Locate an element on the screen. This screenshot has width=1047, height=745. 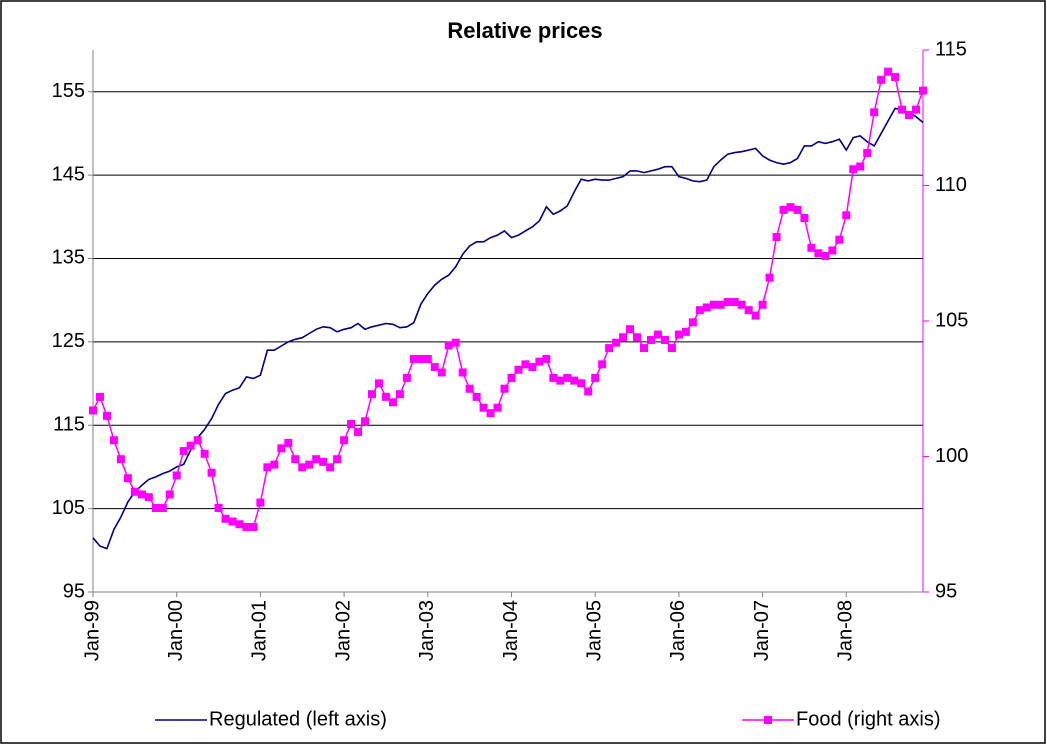
x-tick-label: Jan-04 is located at coordinates (511, 630).